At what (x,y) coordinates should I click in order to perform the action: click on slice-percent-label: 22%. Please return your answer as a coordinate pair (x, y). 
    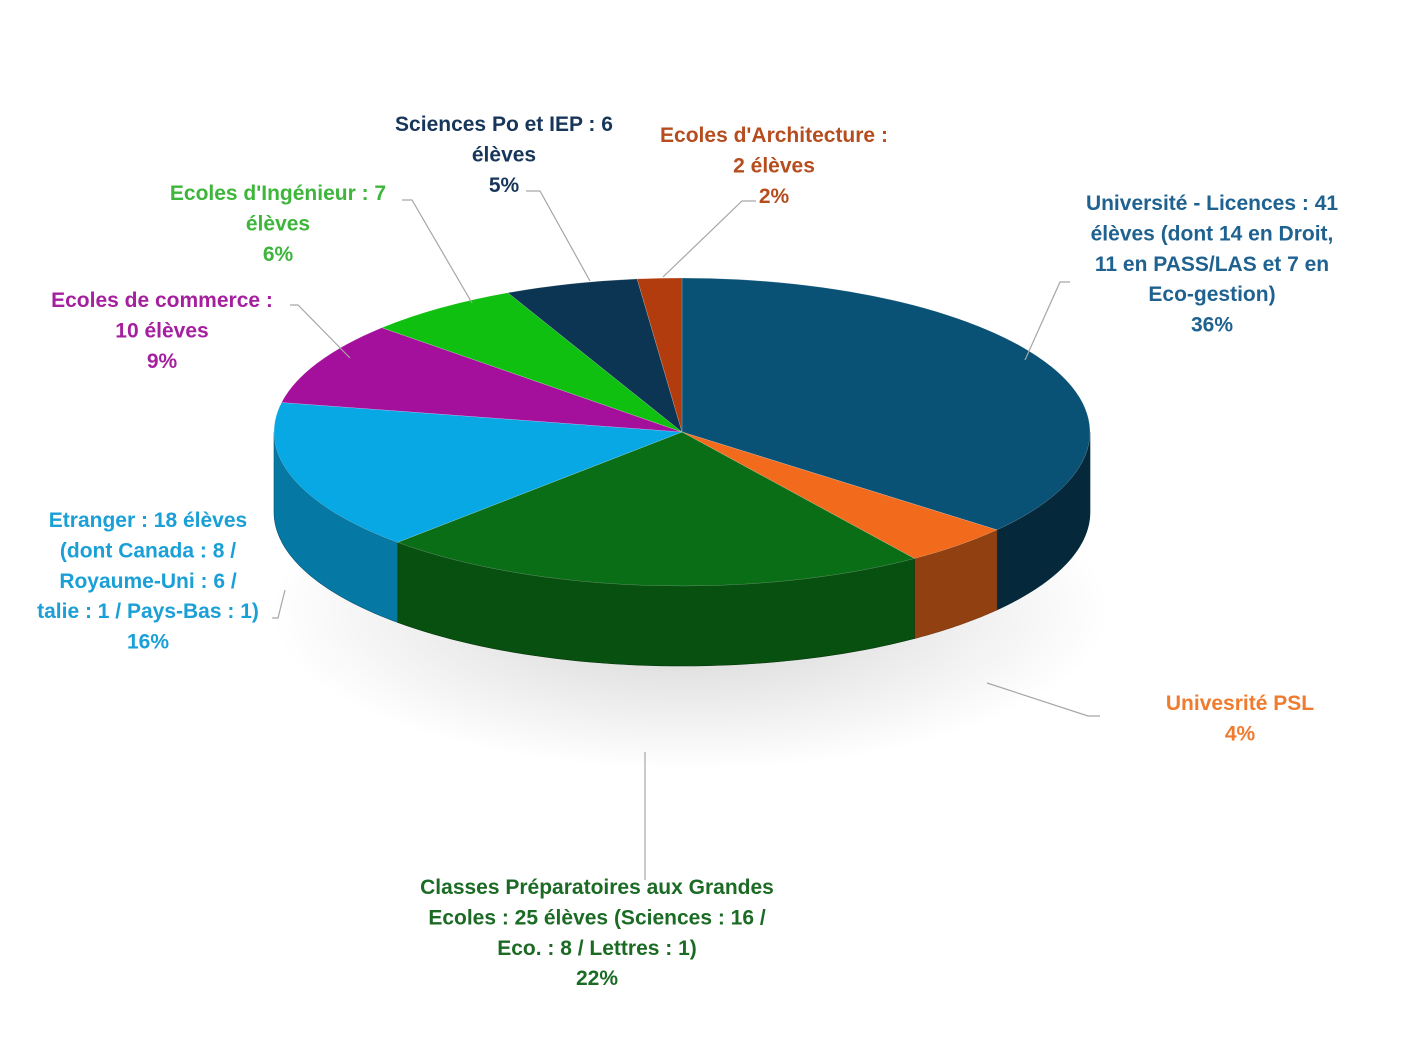
    Looking at the image, I should click on (597, 978).